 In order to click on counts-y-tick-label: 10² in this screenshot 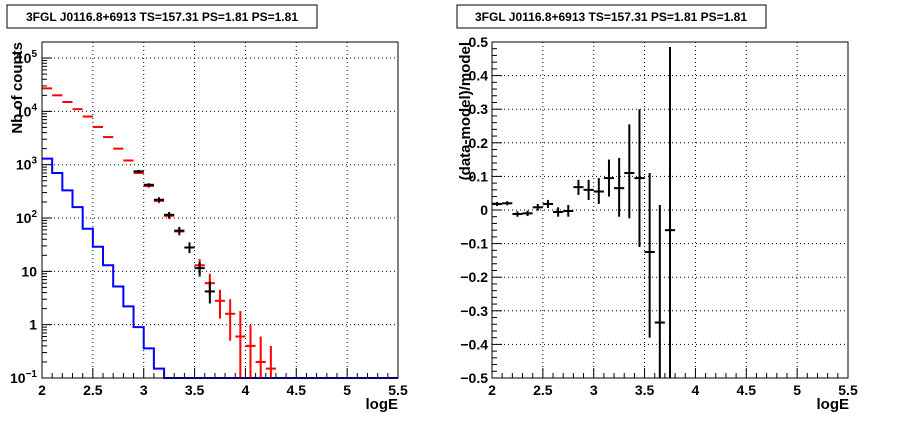, I will do `click(27, 217)`.